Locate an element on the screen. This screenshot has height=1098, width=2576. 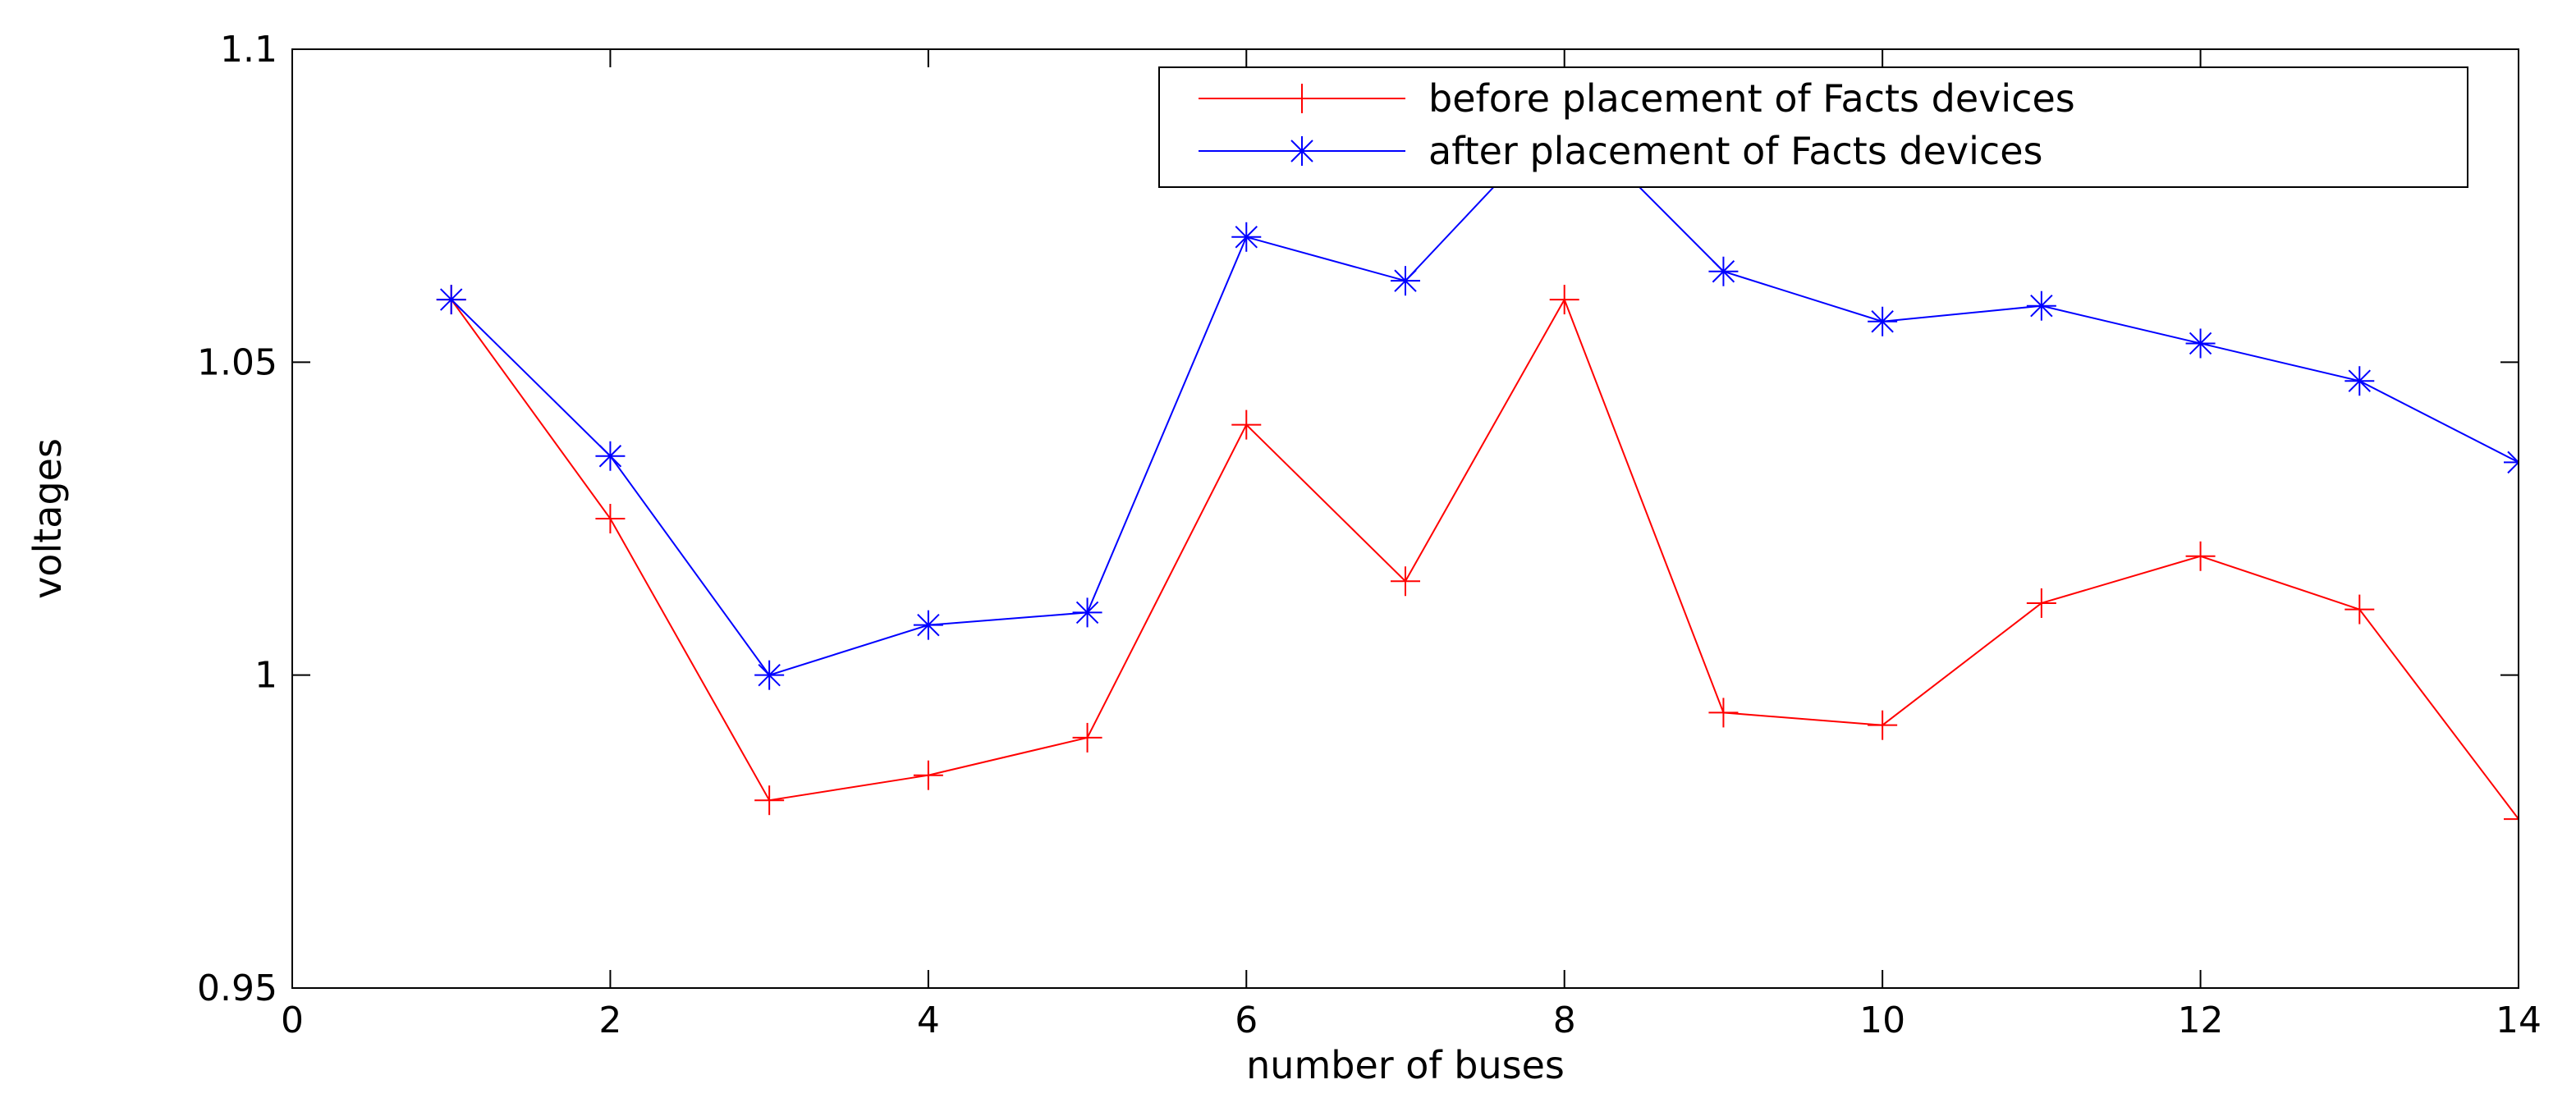
y-tick-label: 1 is located at coordinates (266, 676).